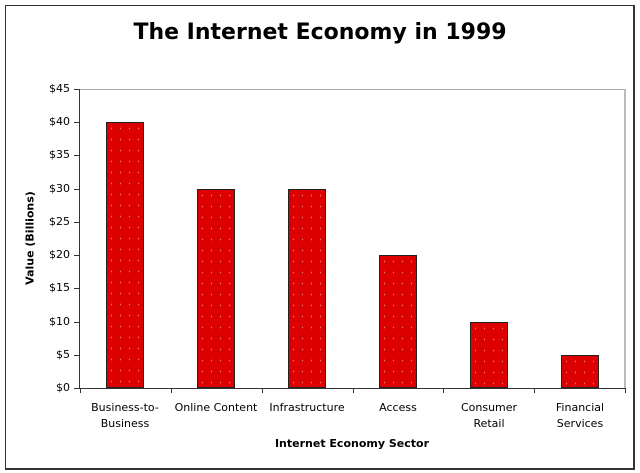 The image size is (640, 473). Describe the element at coordinates (59, 221) in the screenshot. I see `y-tick-label: $25` at that location.